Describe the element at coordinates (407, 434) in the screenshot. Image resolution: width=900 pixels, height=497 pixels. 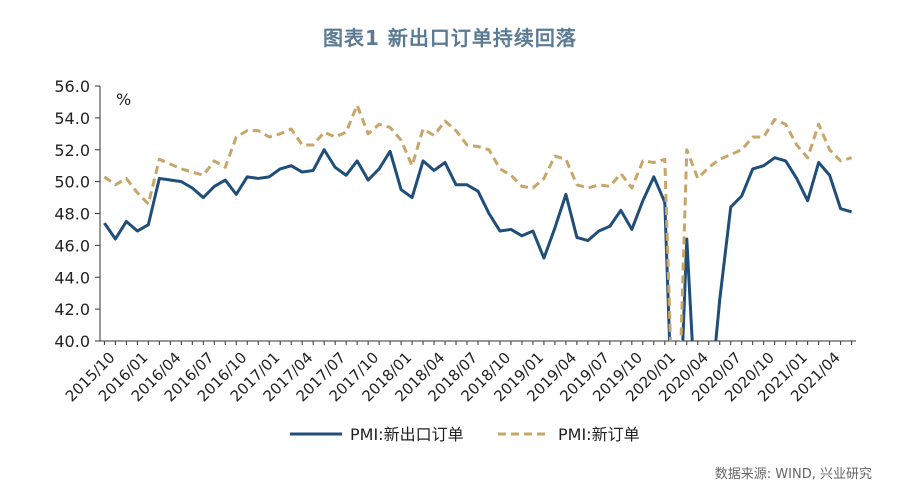
I see `legend-label-export-orders: PMI:新出口订单` at that location.